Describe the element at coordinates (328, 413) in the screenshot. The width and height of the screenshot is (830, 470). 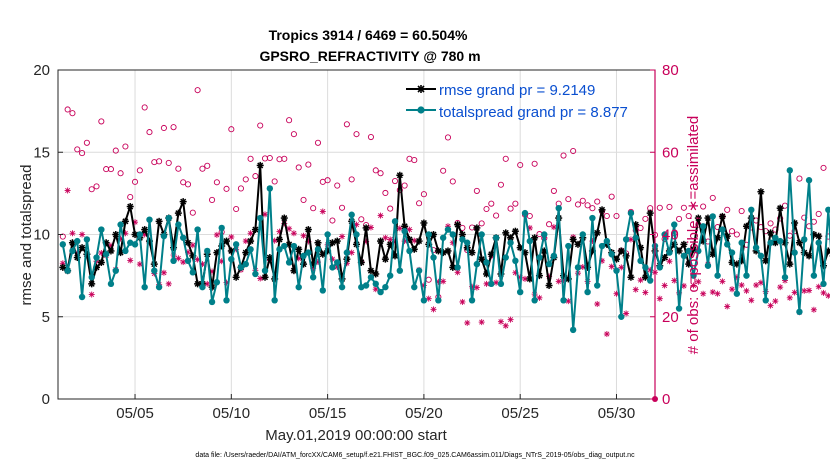
I see `x-tick-label: 05/15` at that location.